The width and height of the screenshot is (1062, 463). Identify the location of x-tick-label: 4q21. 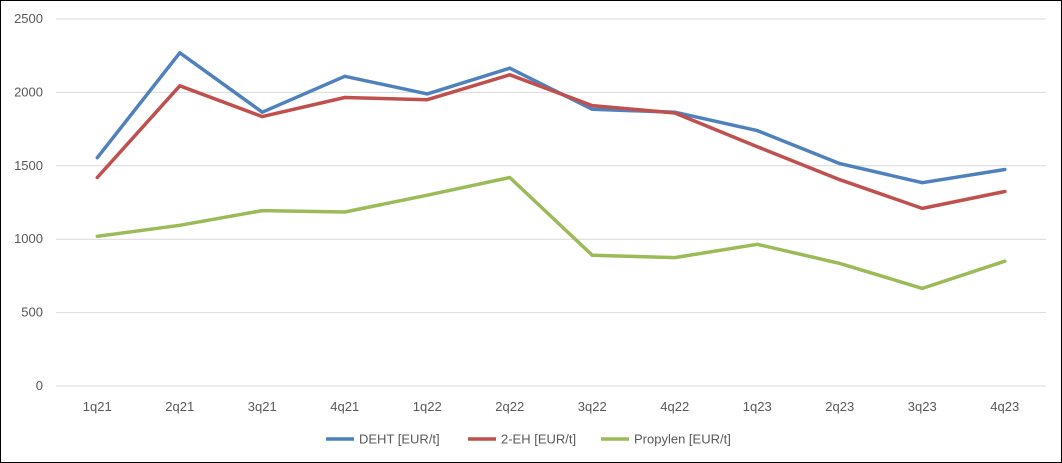
(344, 406).